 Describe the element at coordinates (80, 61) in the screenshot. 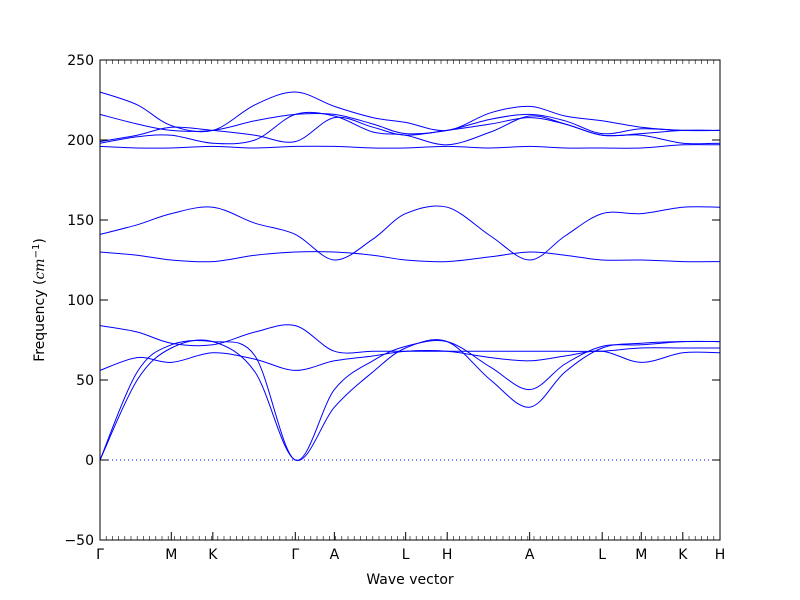

I see `y-tick-label: 250` at that location.